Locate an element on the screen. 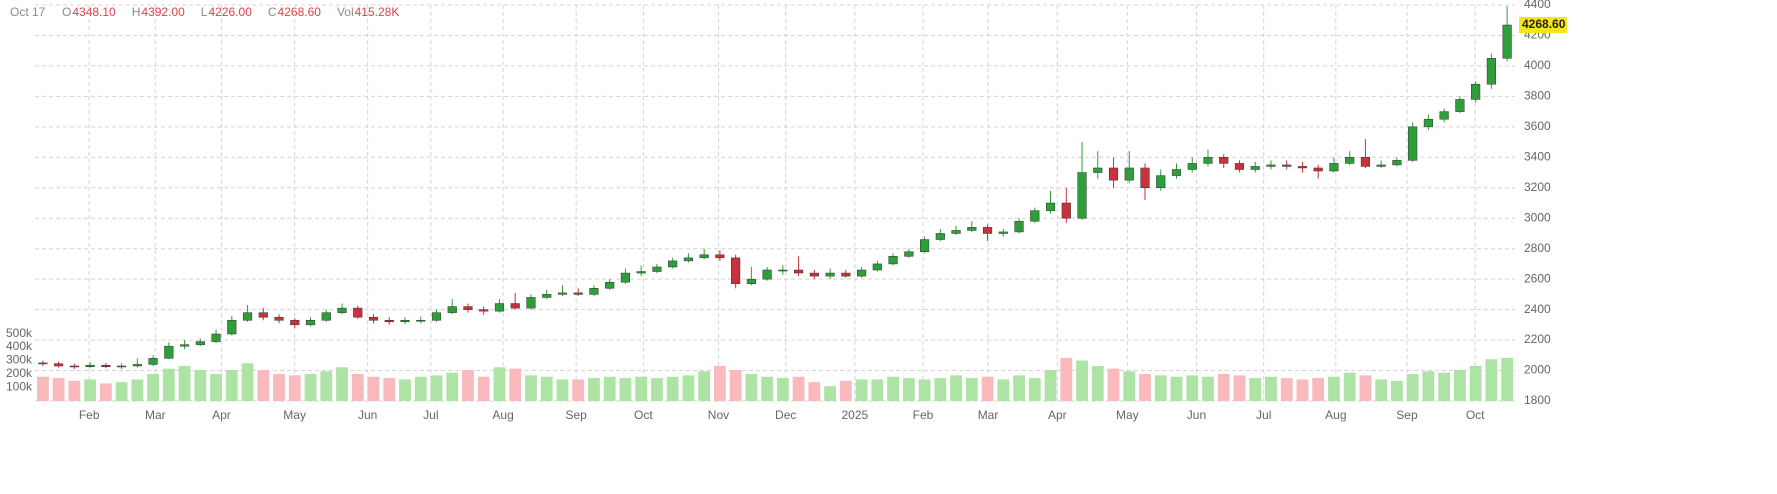  x-tick-label: Aug is located at coordinates (502, 415).